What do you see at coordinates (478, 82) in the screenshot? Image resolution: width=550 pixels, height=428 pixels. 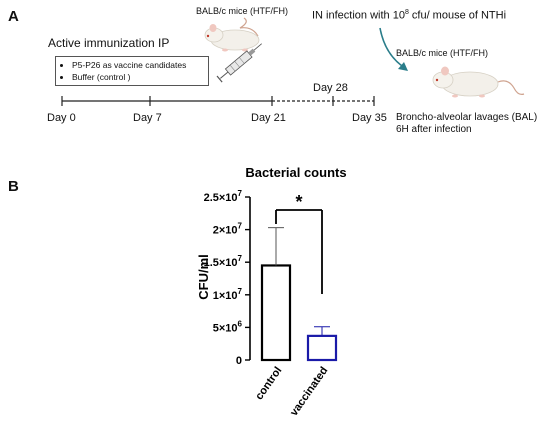 I see `mouse-illustration-right` at bounding box center [478, 82].